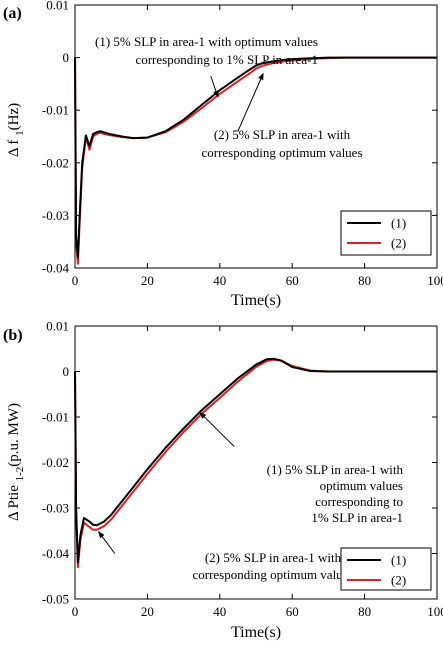  What do you see at coordinates (16, 130) in the screenshot?
I see `y-axis-label: Δ f 1(Hz)` at bounding box center [16, 130].